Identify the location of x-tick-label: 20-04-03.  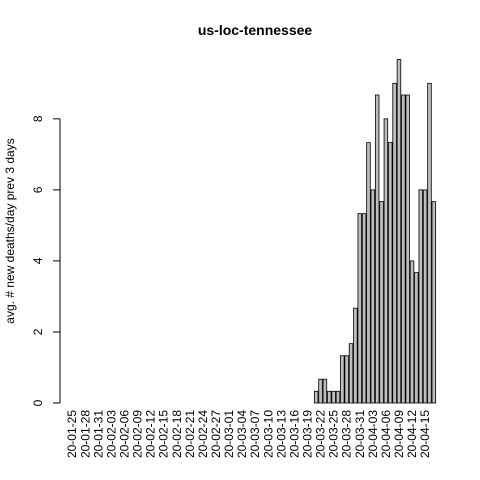
(373, 434).